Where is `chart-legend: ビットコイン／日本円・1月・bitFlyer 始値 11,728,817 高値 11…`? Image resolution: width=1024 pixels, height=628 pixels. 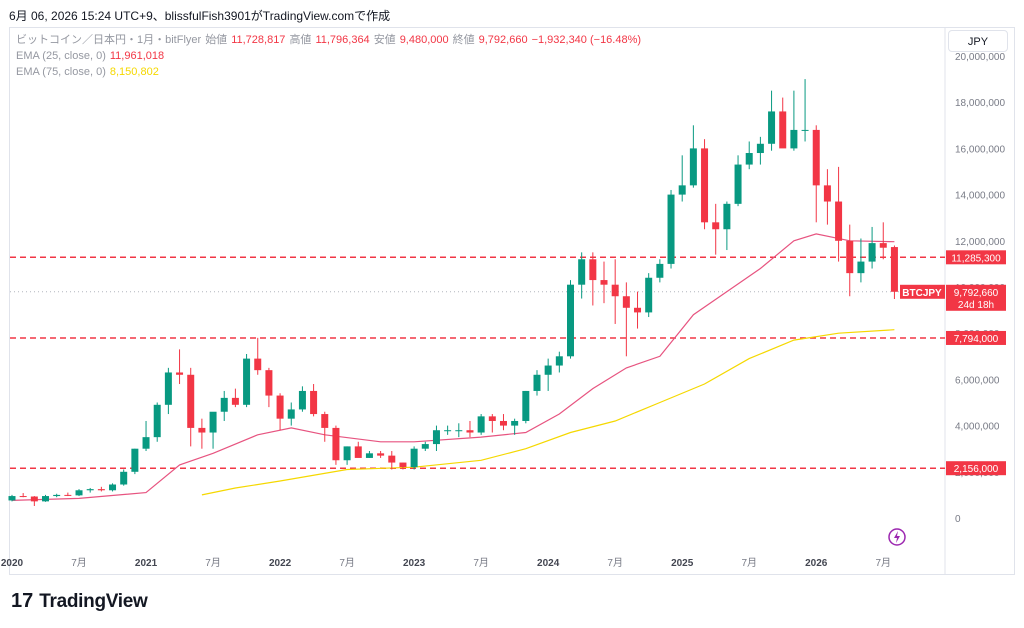
chart-legend: ビットコイン／日本円・1月・bitFlyer 始値 11,728,817 高値 11… is located at coordinates (328, 56).